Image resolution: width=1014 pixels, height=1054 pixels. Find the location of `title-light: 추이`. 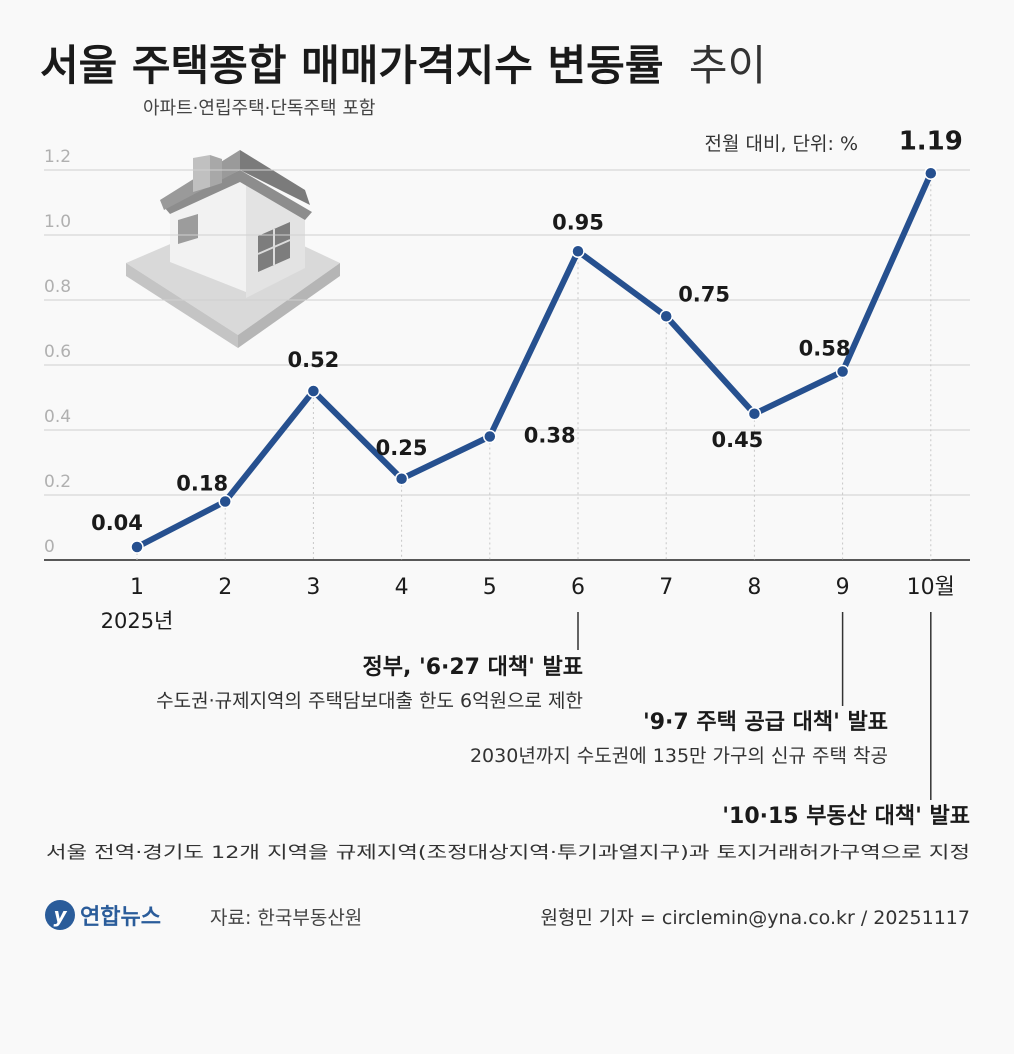

title-light: 추이 is located at coordinates (727, 65).